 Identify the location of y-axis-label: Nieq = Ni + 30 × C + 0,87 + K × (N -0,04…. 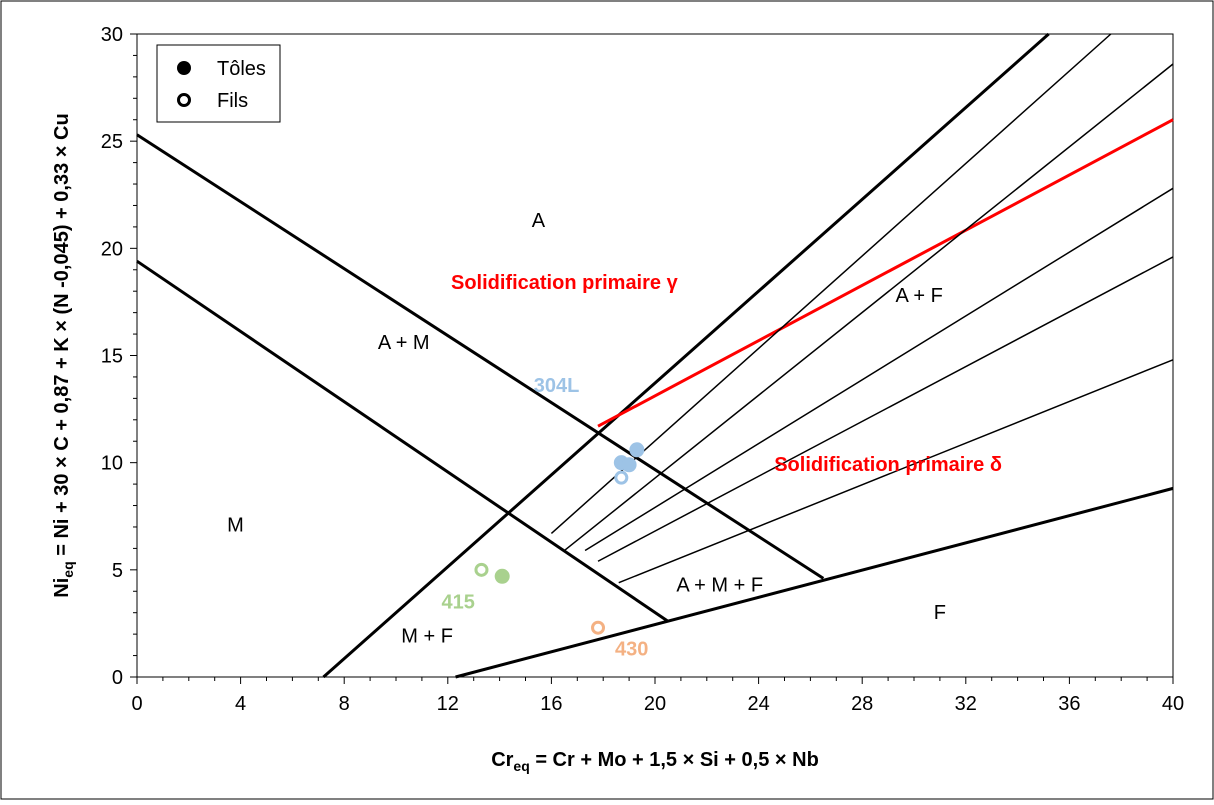
(63, 355).